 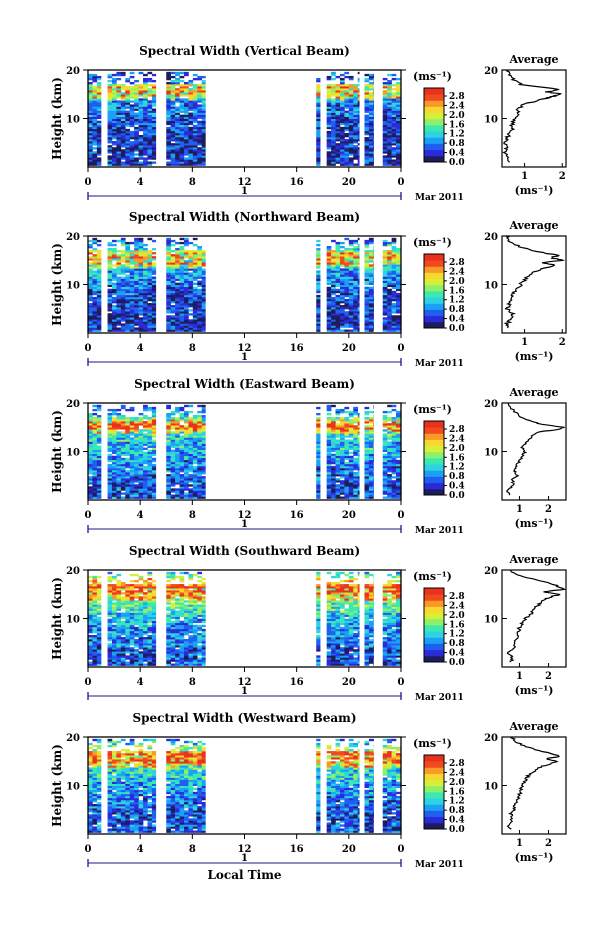 What do you see at coordinates (491, 237) in the screenshot?
I see `average-y-tick-label: 20` at bounding box center [491, 237].